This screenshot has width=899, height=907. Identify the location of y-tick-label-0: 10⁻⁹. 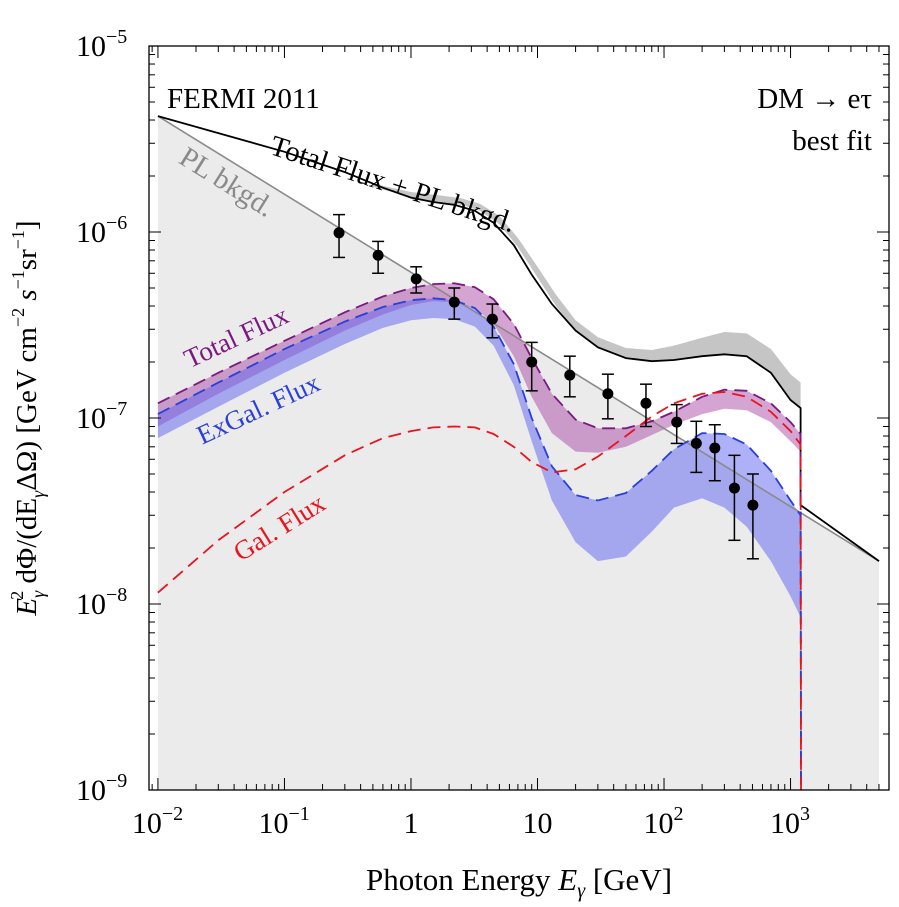
(101, 788).